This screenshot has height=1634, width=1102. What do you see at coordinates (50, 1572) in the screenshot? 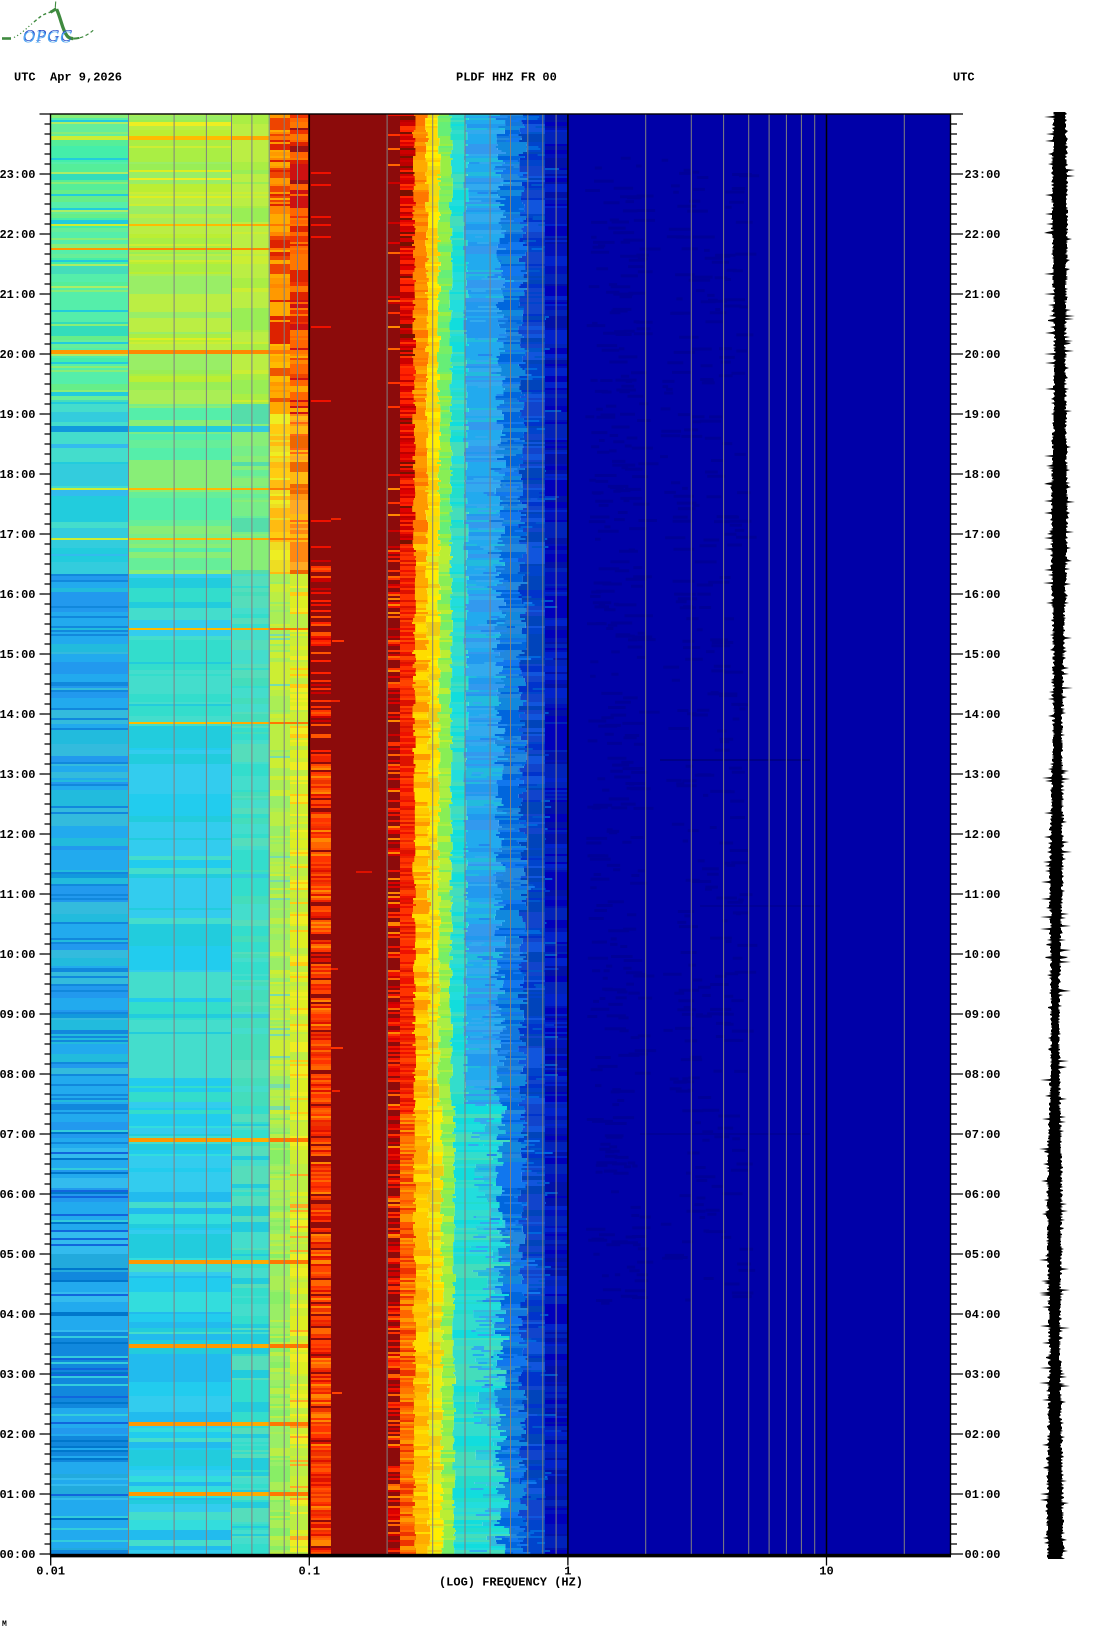
I see `svg-text: 0.01` at bounding box center [50, 1572].